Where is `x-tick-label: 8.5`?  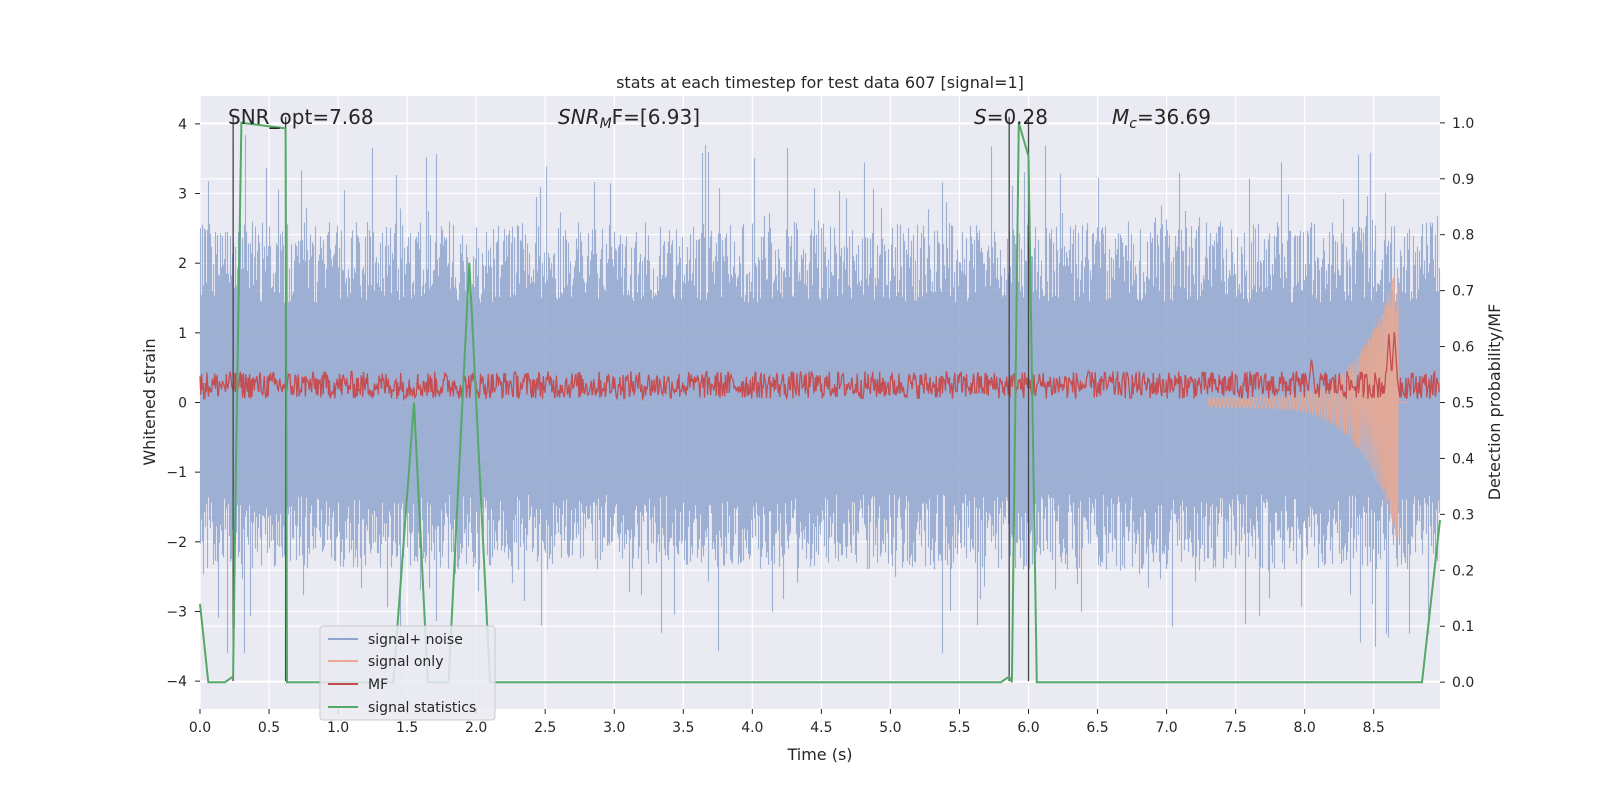 x-tick-label: 8.5 is located at coordinates (1374, 728).